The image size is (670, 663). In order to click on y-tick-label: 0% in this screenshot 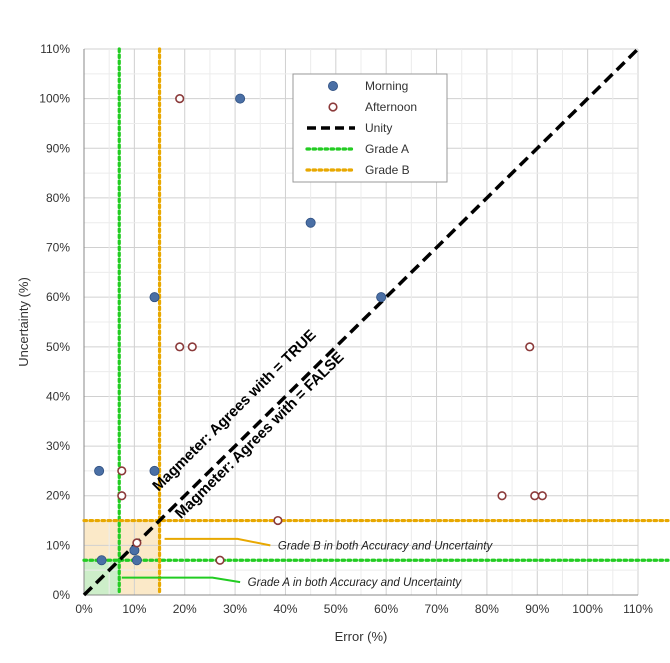, I will do `click(62, 595)`.